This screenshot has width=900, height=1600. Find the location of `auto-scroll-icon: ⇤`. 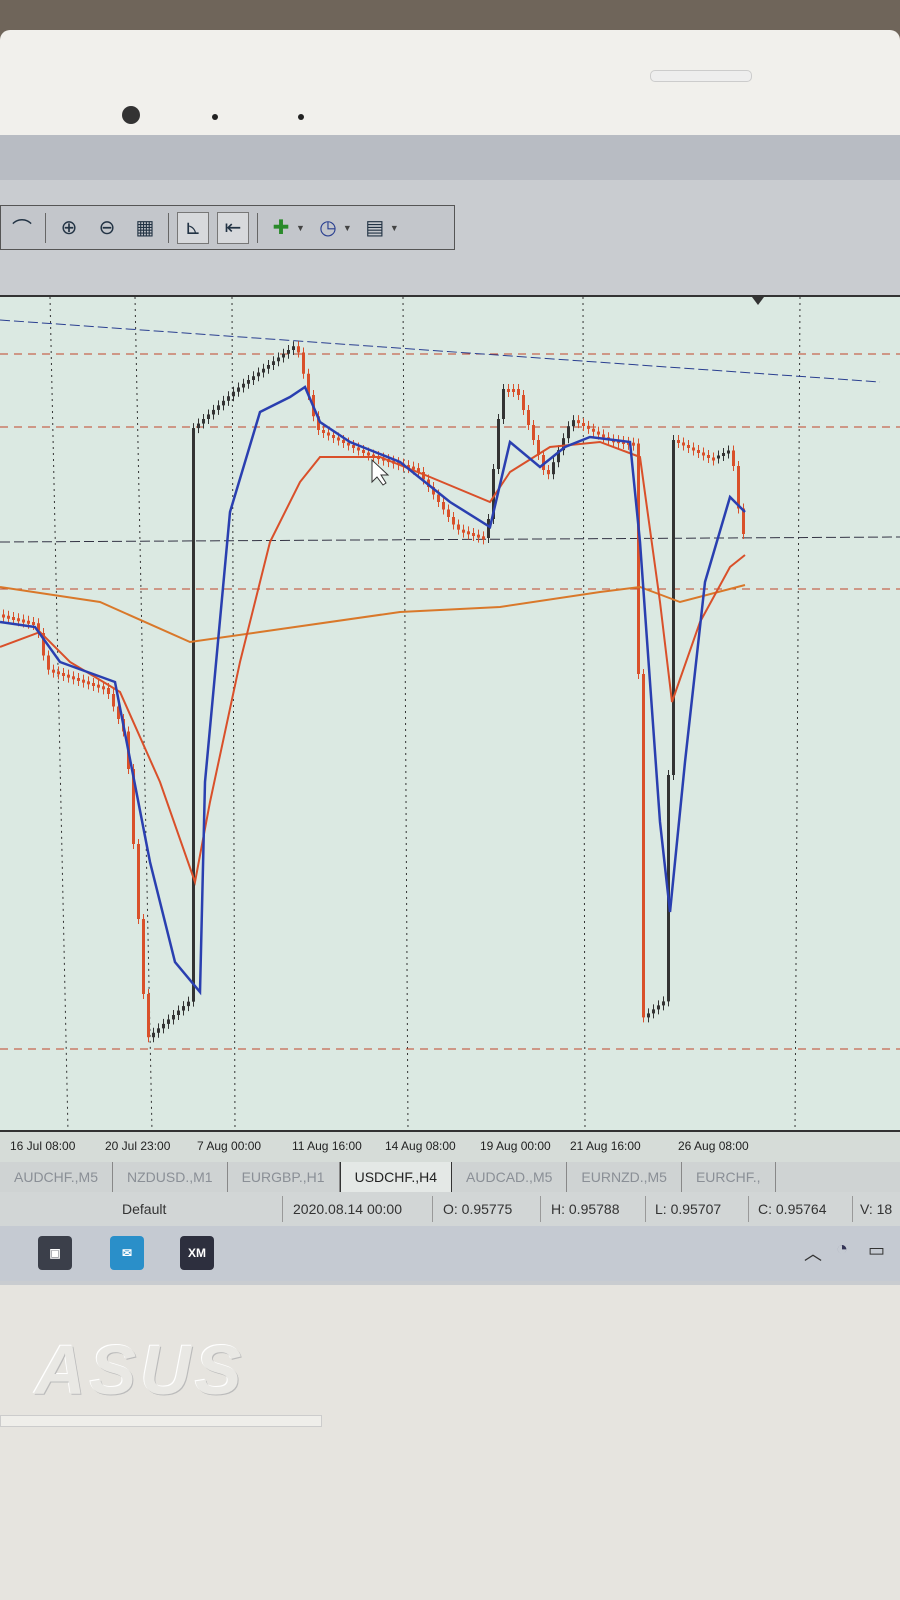

auto-scroll-icon: ⇤ is located at coordinates (233, 227).